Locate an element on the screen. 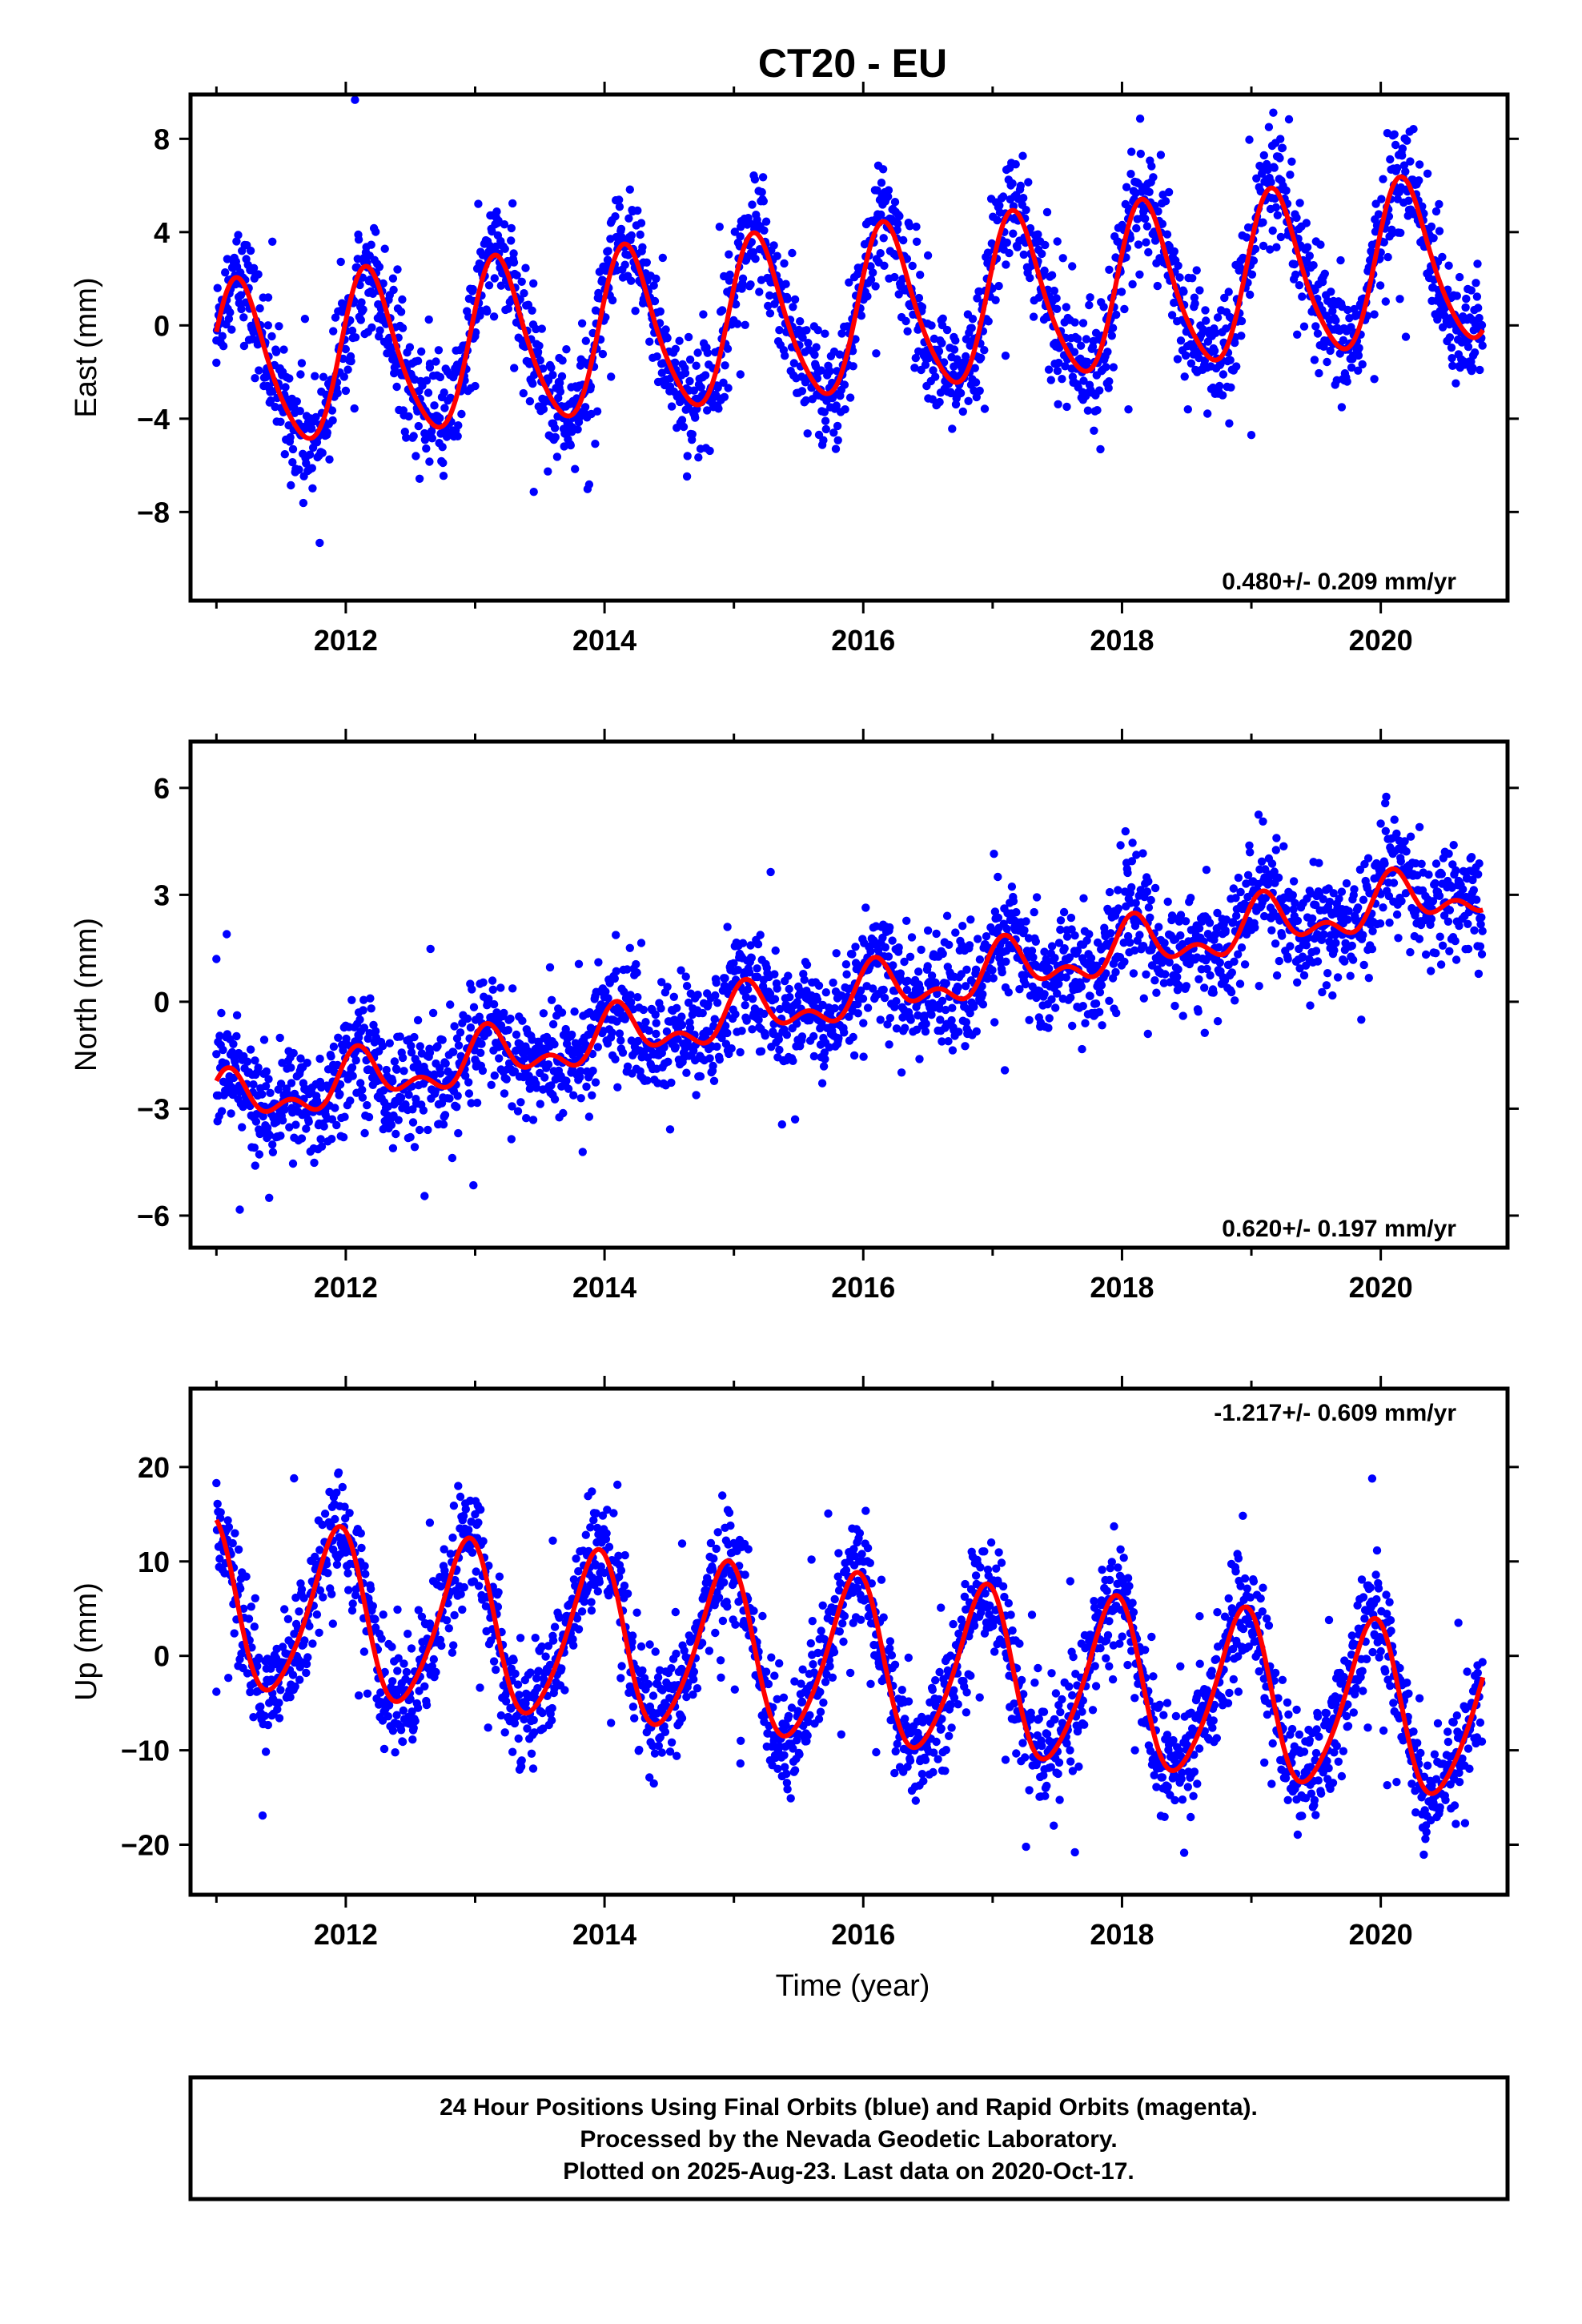  east-x-tick-label: 2012 is located at coordinates (346, 640).